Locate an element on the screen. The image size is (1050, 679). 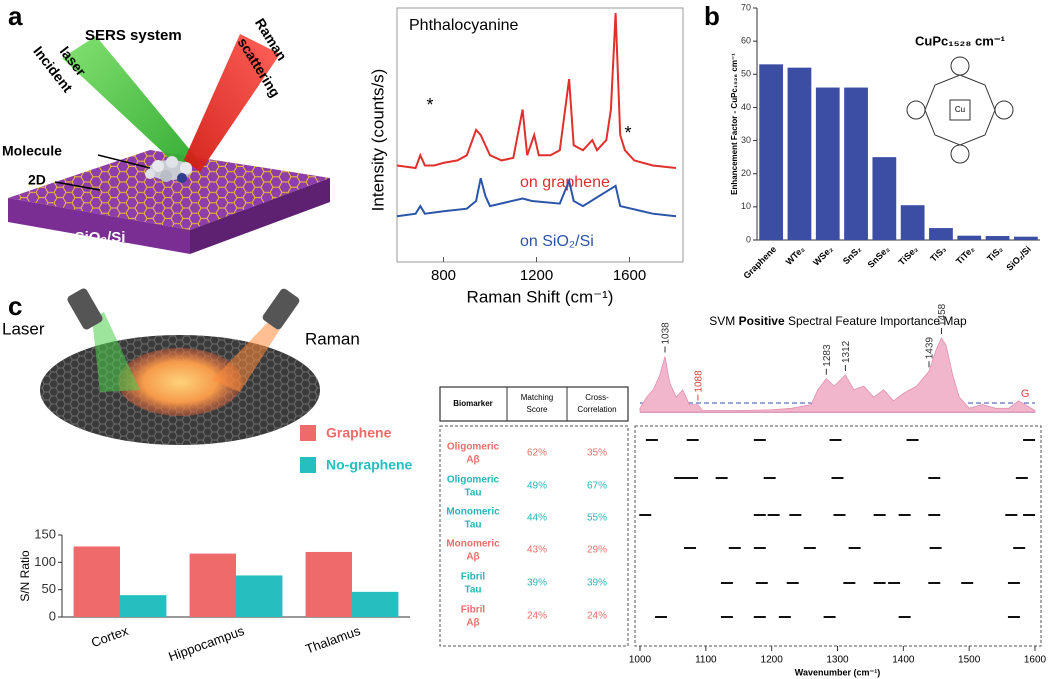
x-tick-label: WTe₂ is located at coordinates (795, 255).